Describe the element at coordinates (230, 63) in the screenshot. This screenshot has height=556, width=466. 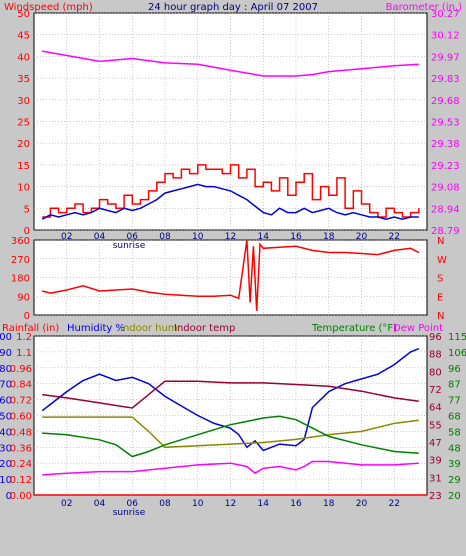
I see `barometer-series` at that location.